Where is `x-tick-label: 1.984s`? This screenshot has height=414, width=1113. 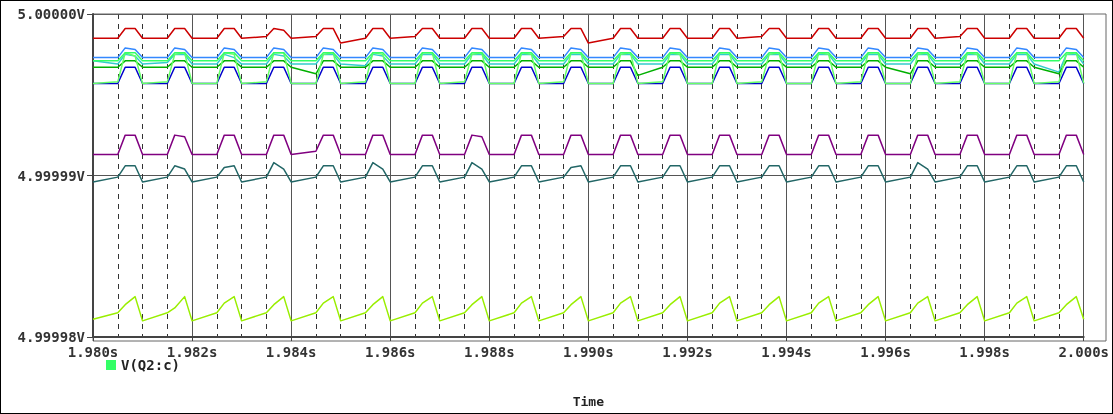 x-tick-label: 1.984s is located at coordinates (291, 352).